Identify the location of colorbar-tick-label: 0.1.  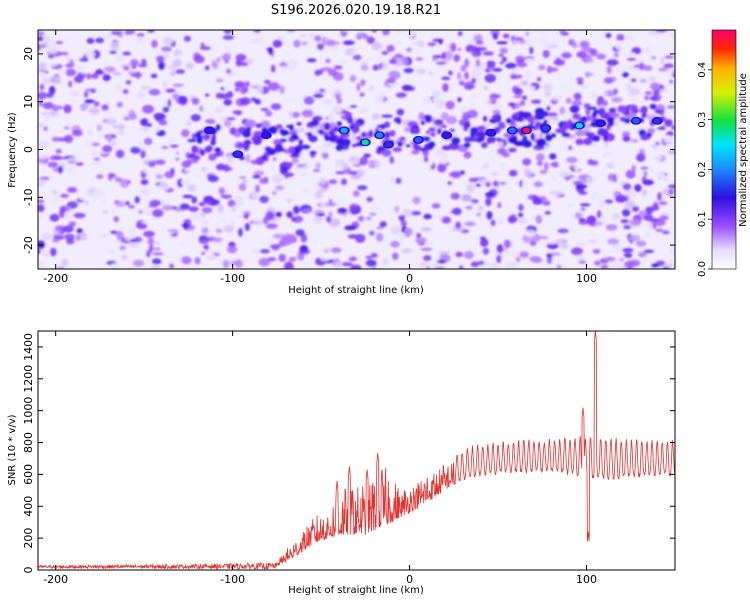
(702, 219).